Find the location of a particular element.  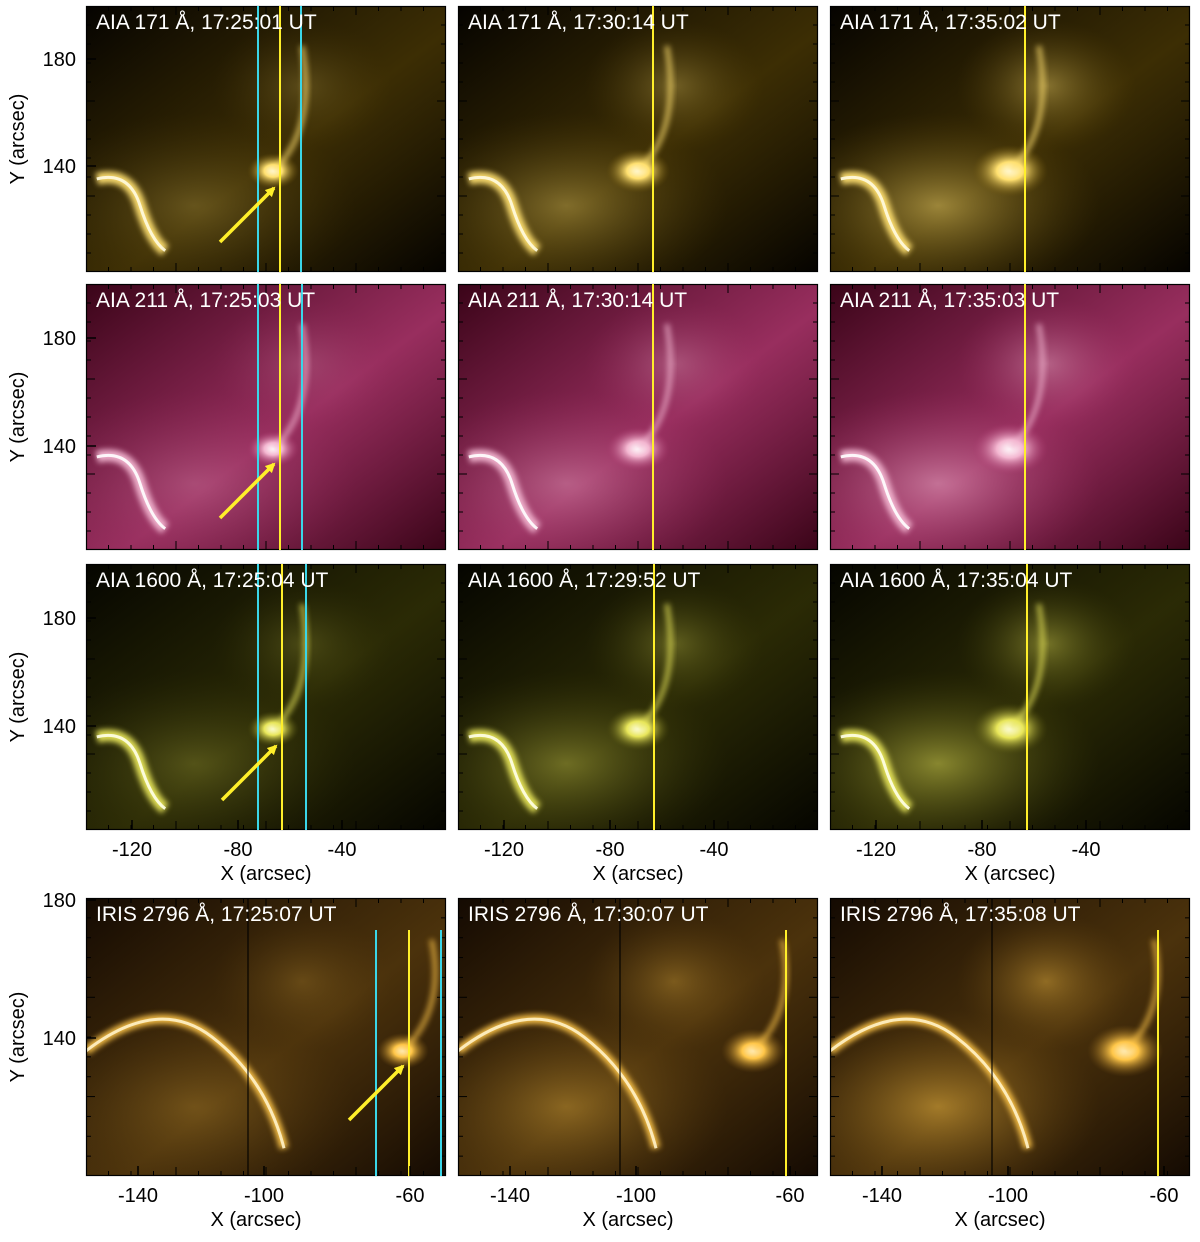

panel-aia211-3: AIA 211 Å, 17:35:03 UT is located at coordinates (1010, 417).